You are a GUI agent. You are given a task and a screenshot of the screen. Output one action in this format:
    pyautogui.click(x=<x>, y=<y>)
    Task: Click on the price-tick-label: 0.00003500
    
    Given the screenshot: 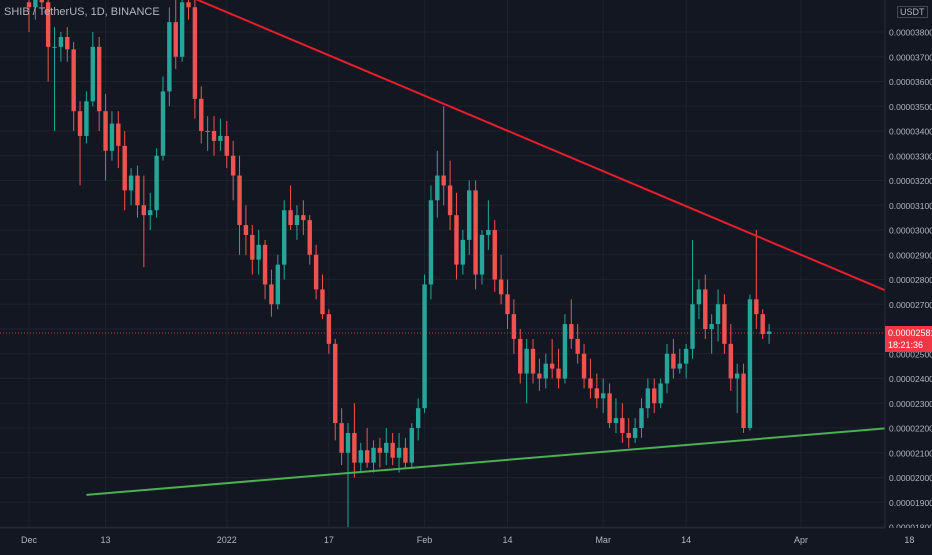 What is the action you would take?
    pyautogui.click(x=910, y=107)
    